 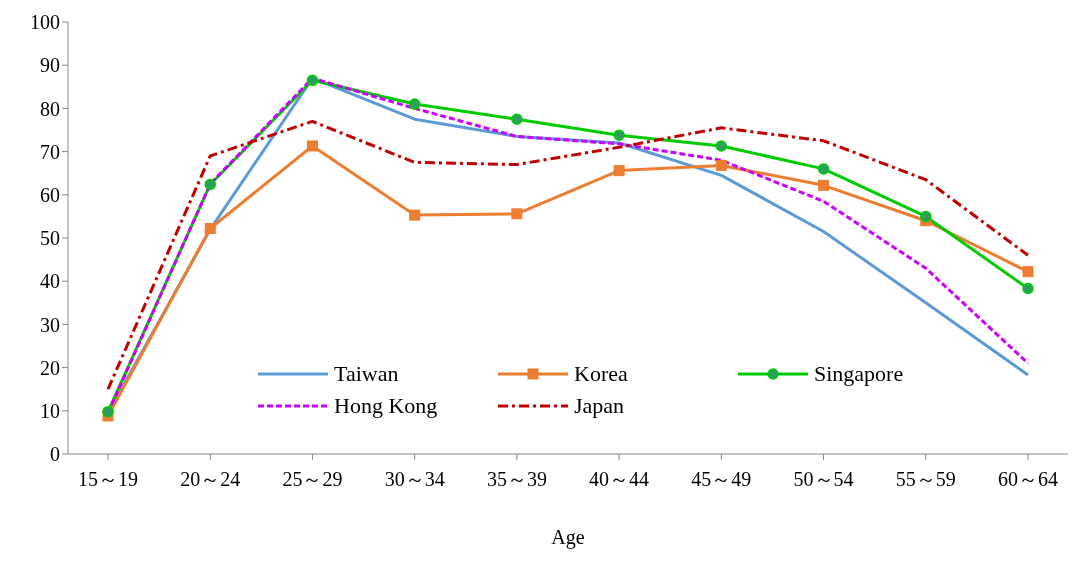 I want to click on x-tick-label: 20～24, so click(x=210, y=479).